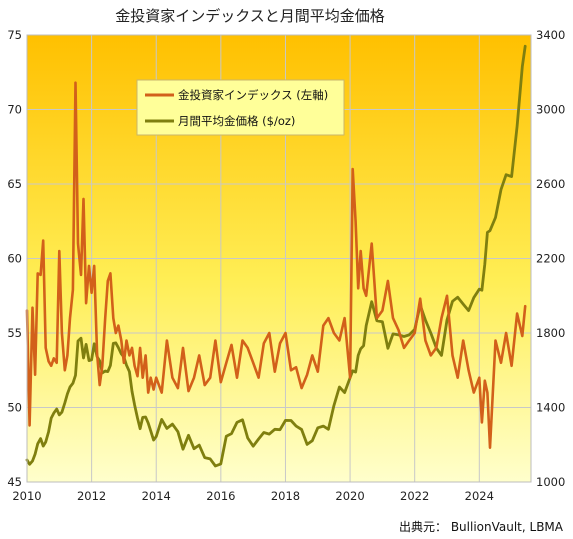 This screenshot has width=573, height=539. I want to click on left-axis-ticks: 45 50 55 60 65 70 75, so click(14, 258).